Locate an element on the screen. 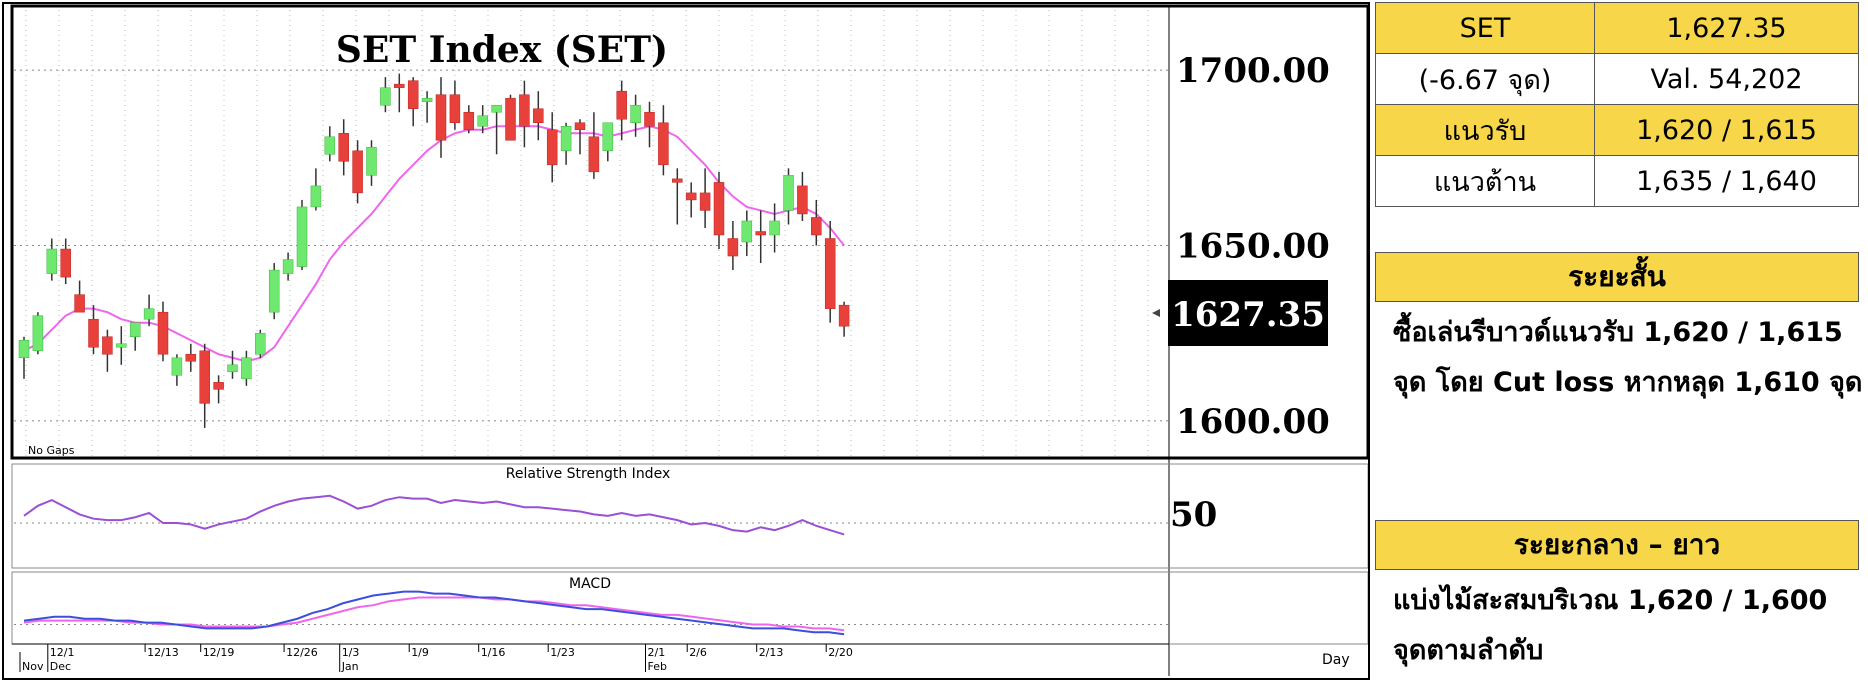 The image size is (1868, 682). short-term-line-2: จุด โดย Cut loss หากหลุด 1,610 จุด is located at coordinates (1628, 382).